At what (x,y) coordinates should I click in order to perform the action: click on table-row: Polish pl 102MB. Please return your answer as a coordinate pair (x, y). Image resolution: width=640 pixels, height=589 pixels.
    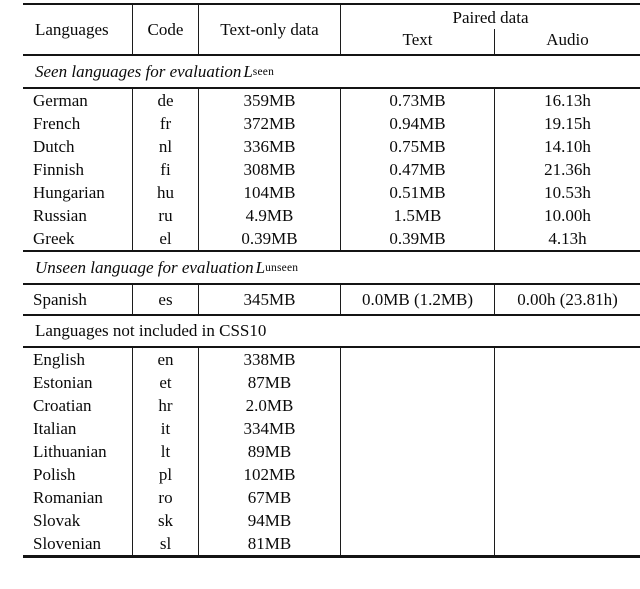
    Looking at the image, I should click on (331, 474).